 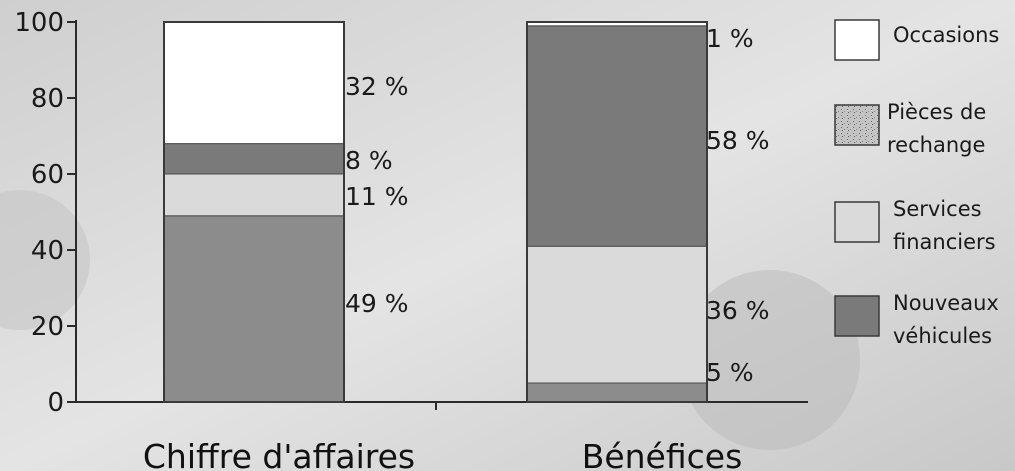 What do you see at coordinates (47, 175) in the screenshot?
I see `y-tick-label: 60` at bounding box center [47, 175].